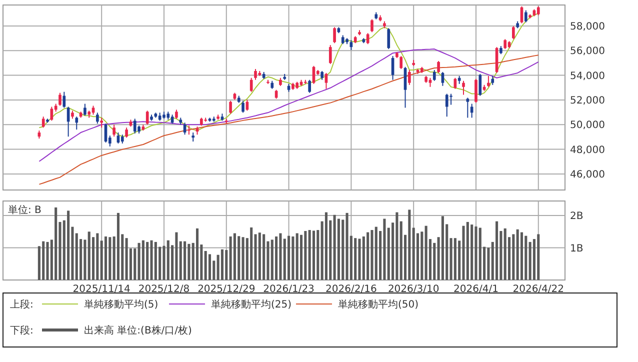  Describe the element at coordinates (227, 289) in the screenshot. I see `x-tick-label: 2025/12/29` at that location.